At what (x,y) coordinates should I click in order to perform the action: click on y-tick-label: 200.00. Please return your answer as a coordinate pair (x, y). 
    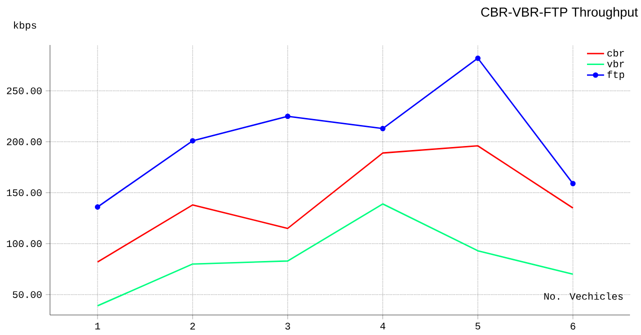
    Looking at the image, I should click on (24, 142).